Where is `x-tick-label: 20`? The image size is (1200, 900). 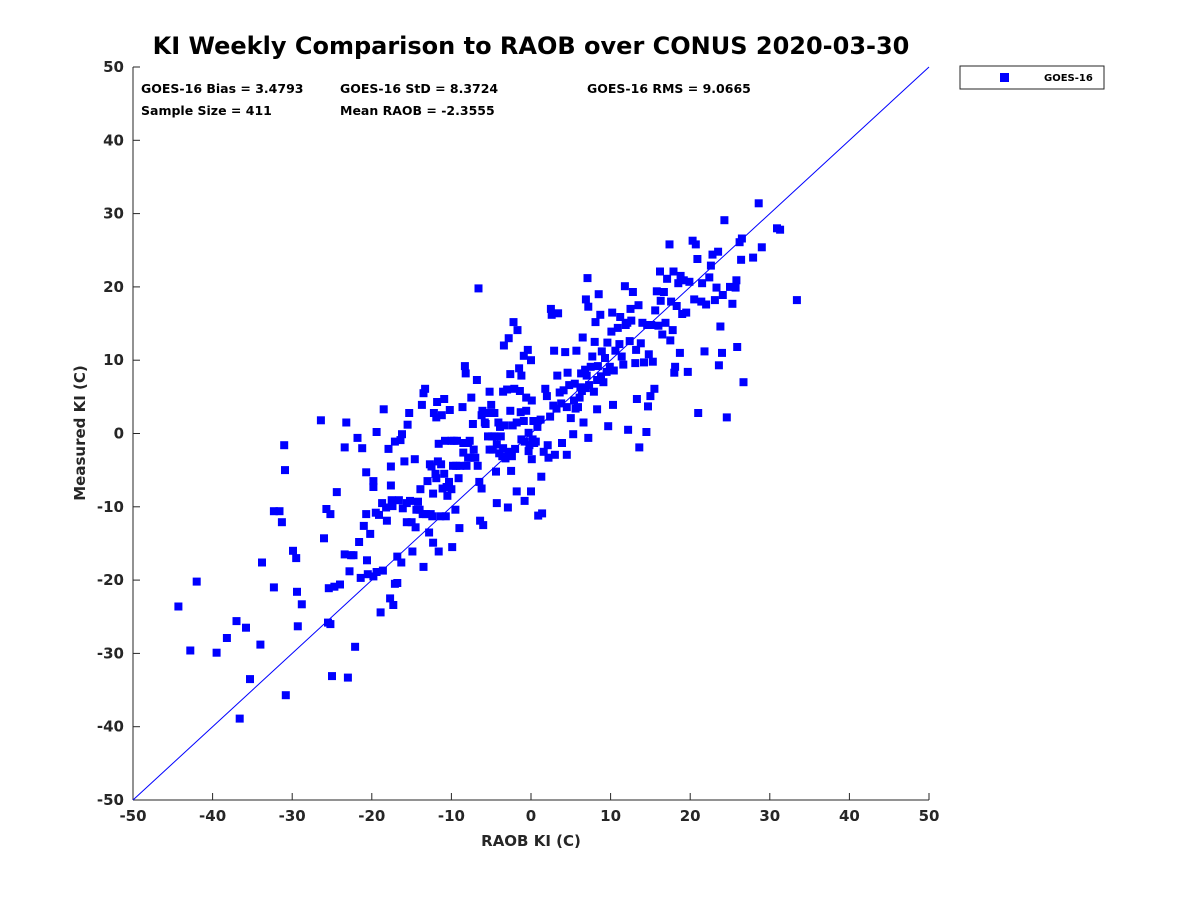
x-tick-label: 20 is located at coordinates (690, 816).